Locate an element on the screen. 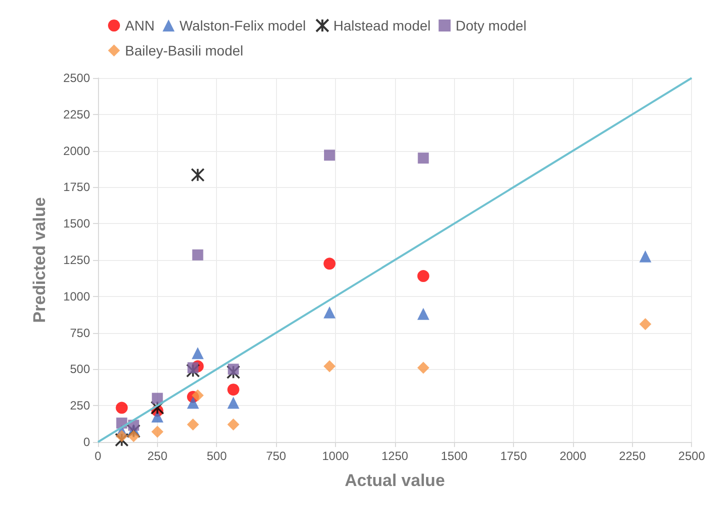  y-tick-label: 2250 is located at coordinates (76, 114).